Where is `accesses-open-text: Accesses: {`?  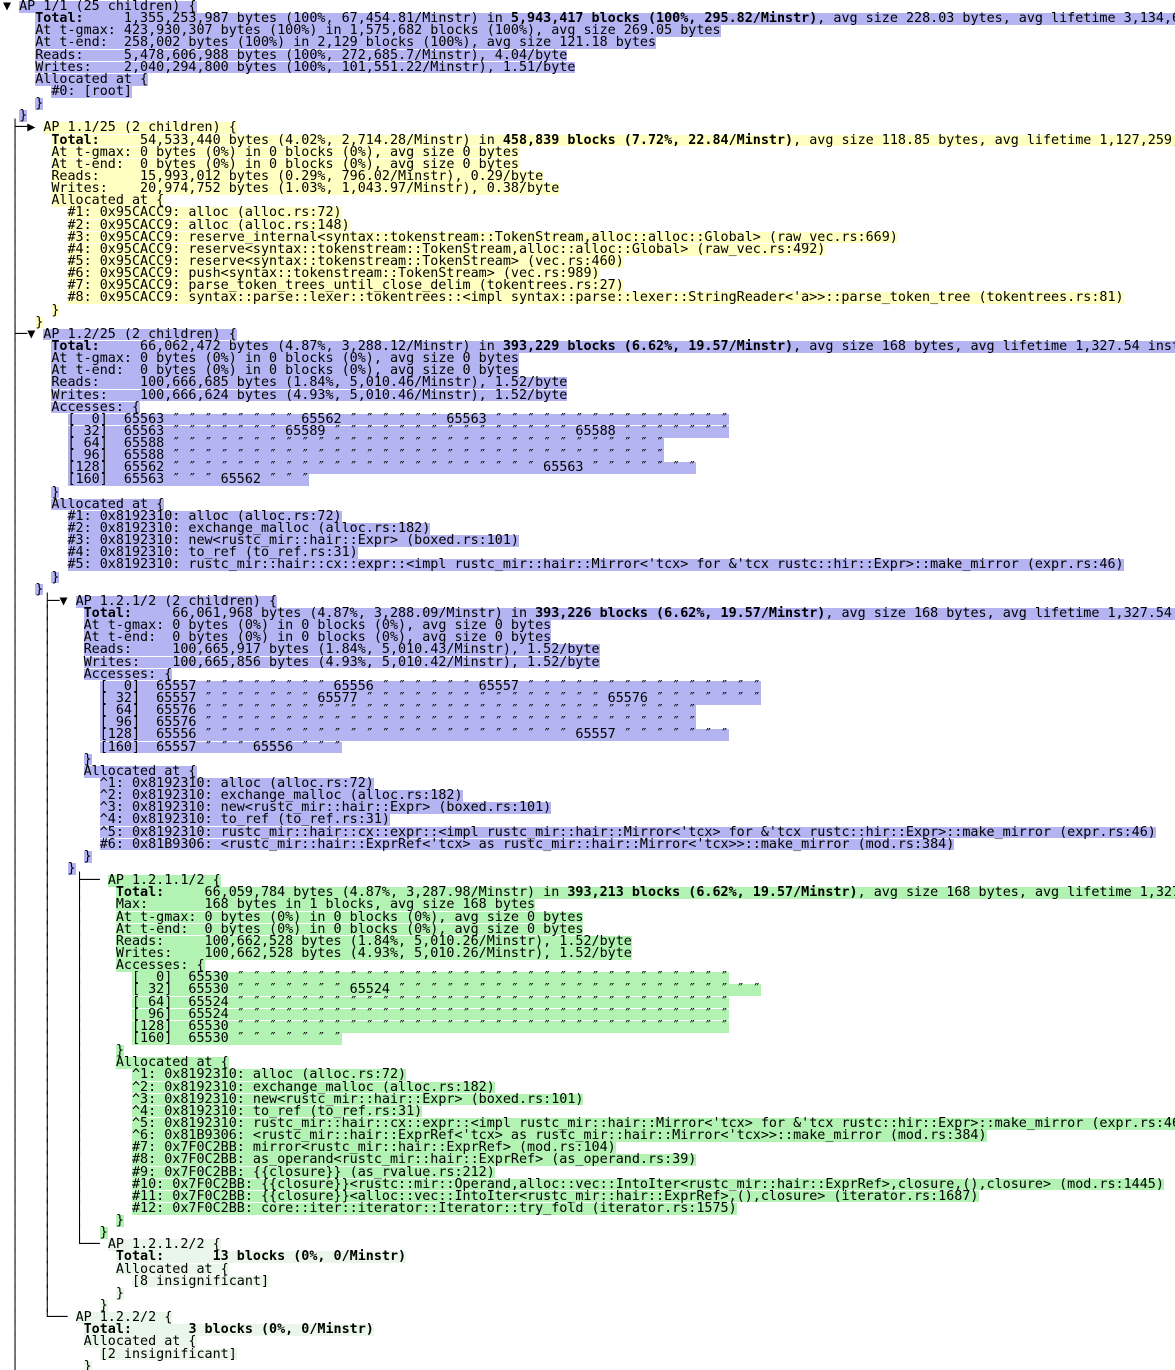 accesses-open-text: Accesses: { is located at coordinates (96, 407).